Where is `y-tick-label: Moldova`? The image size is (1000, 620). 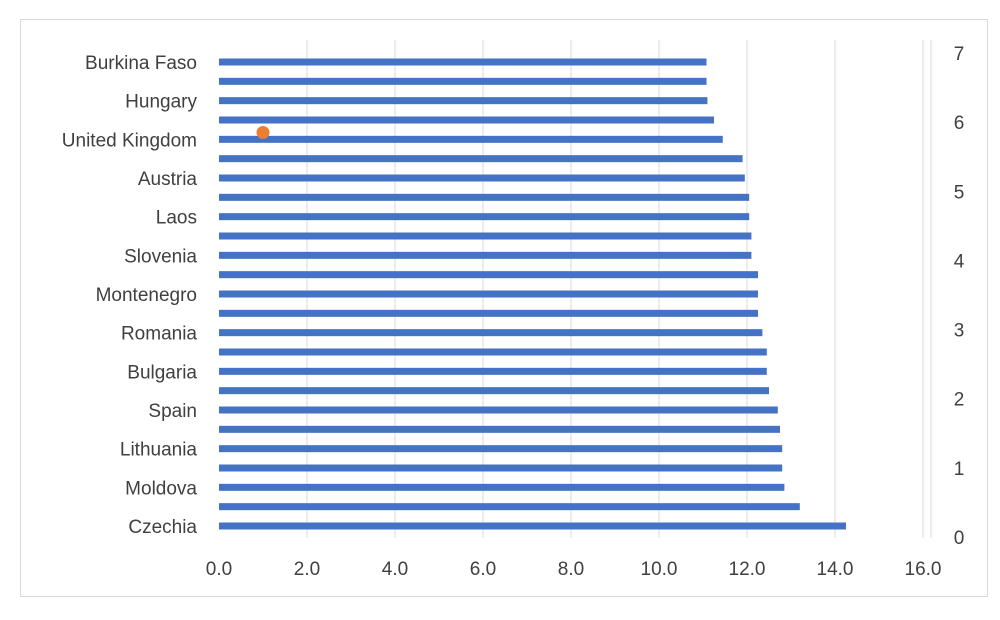 y-tick-label: Moldova is located at coordinates (161, 488).